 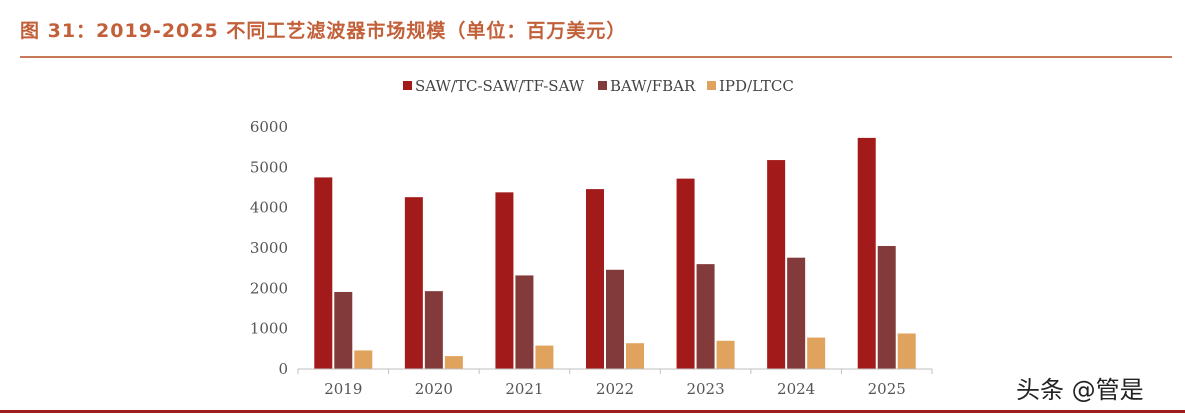 I want to click on bar-baw-fbar-2020, so click(x=433, y=330).